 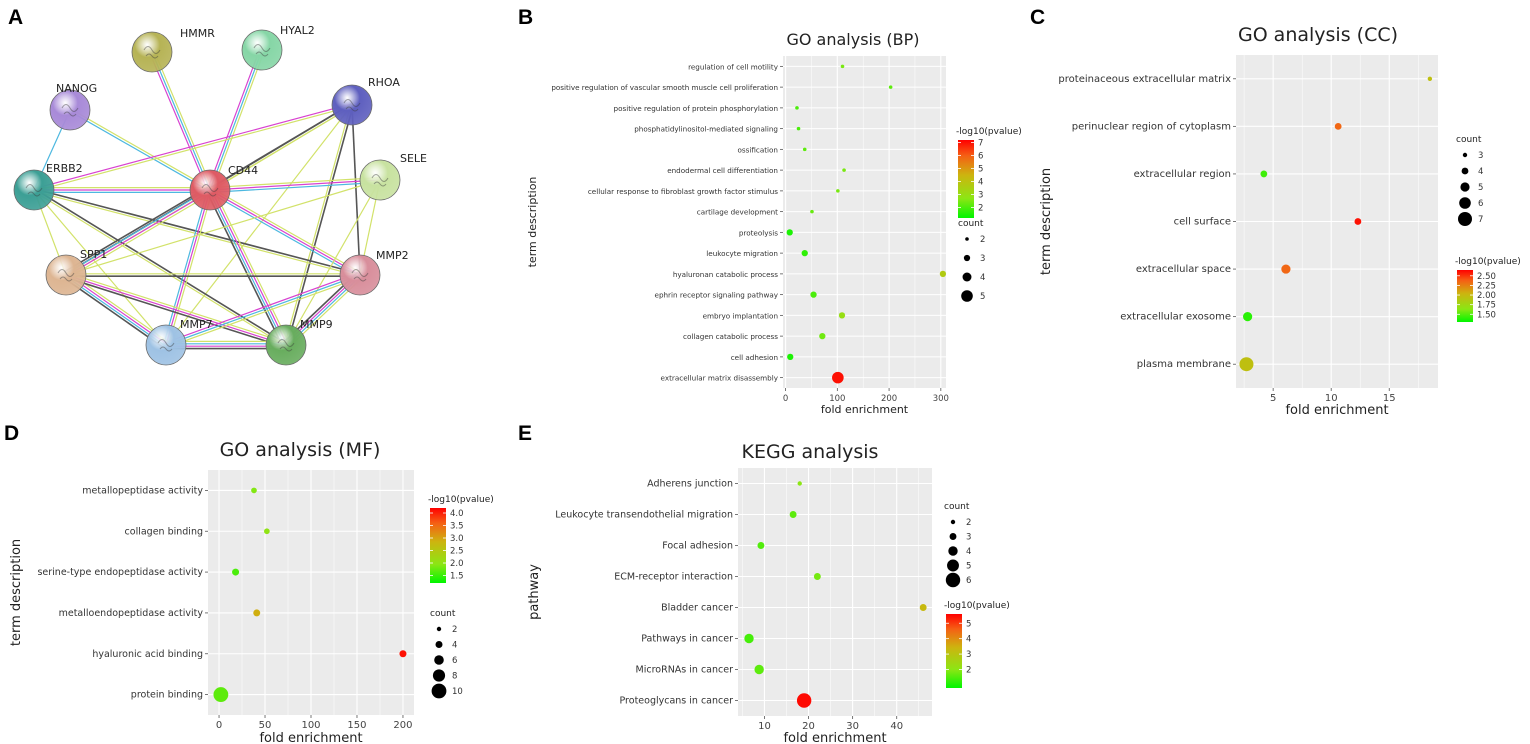 What do you see at coordinates (166, 345) in the screenshot?
I see `node-structure-mmp7` at bounding box center [166, 345].